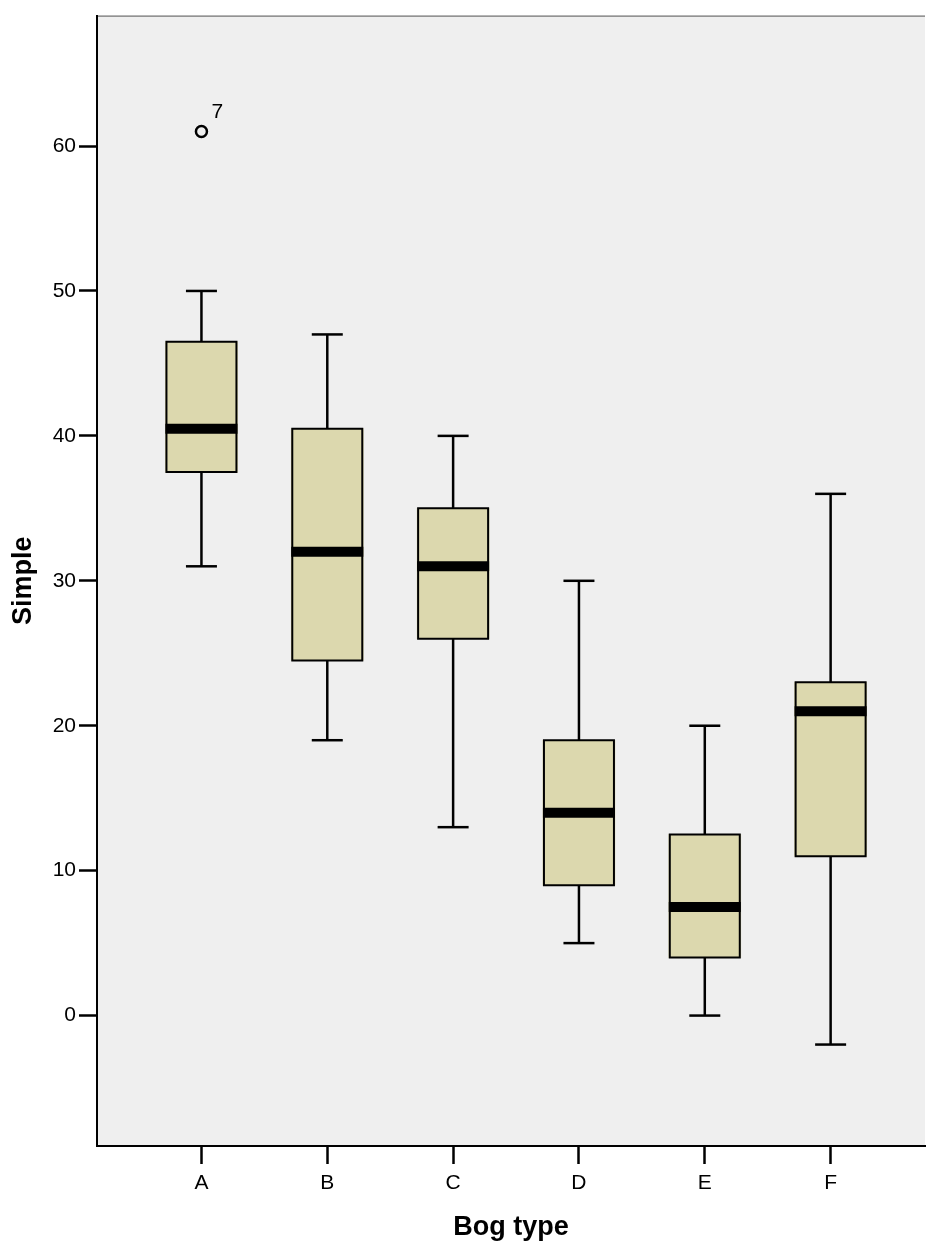 This screenshot has width=933, height=1245. Describe the element at coordinates (704, 1182) in the screenshot. I see `x-tick-label: E` at that location.